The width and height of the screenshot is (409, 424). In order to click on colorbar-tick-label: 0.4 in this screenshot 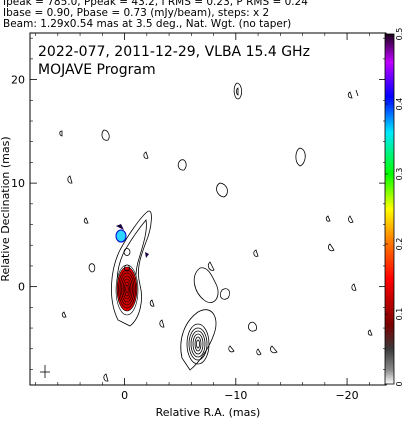, I will do `click(399, 104)`.